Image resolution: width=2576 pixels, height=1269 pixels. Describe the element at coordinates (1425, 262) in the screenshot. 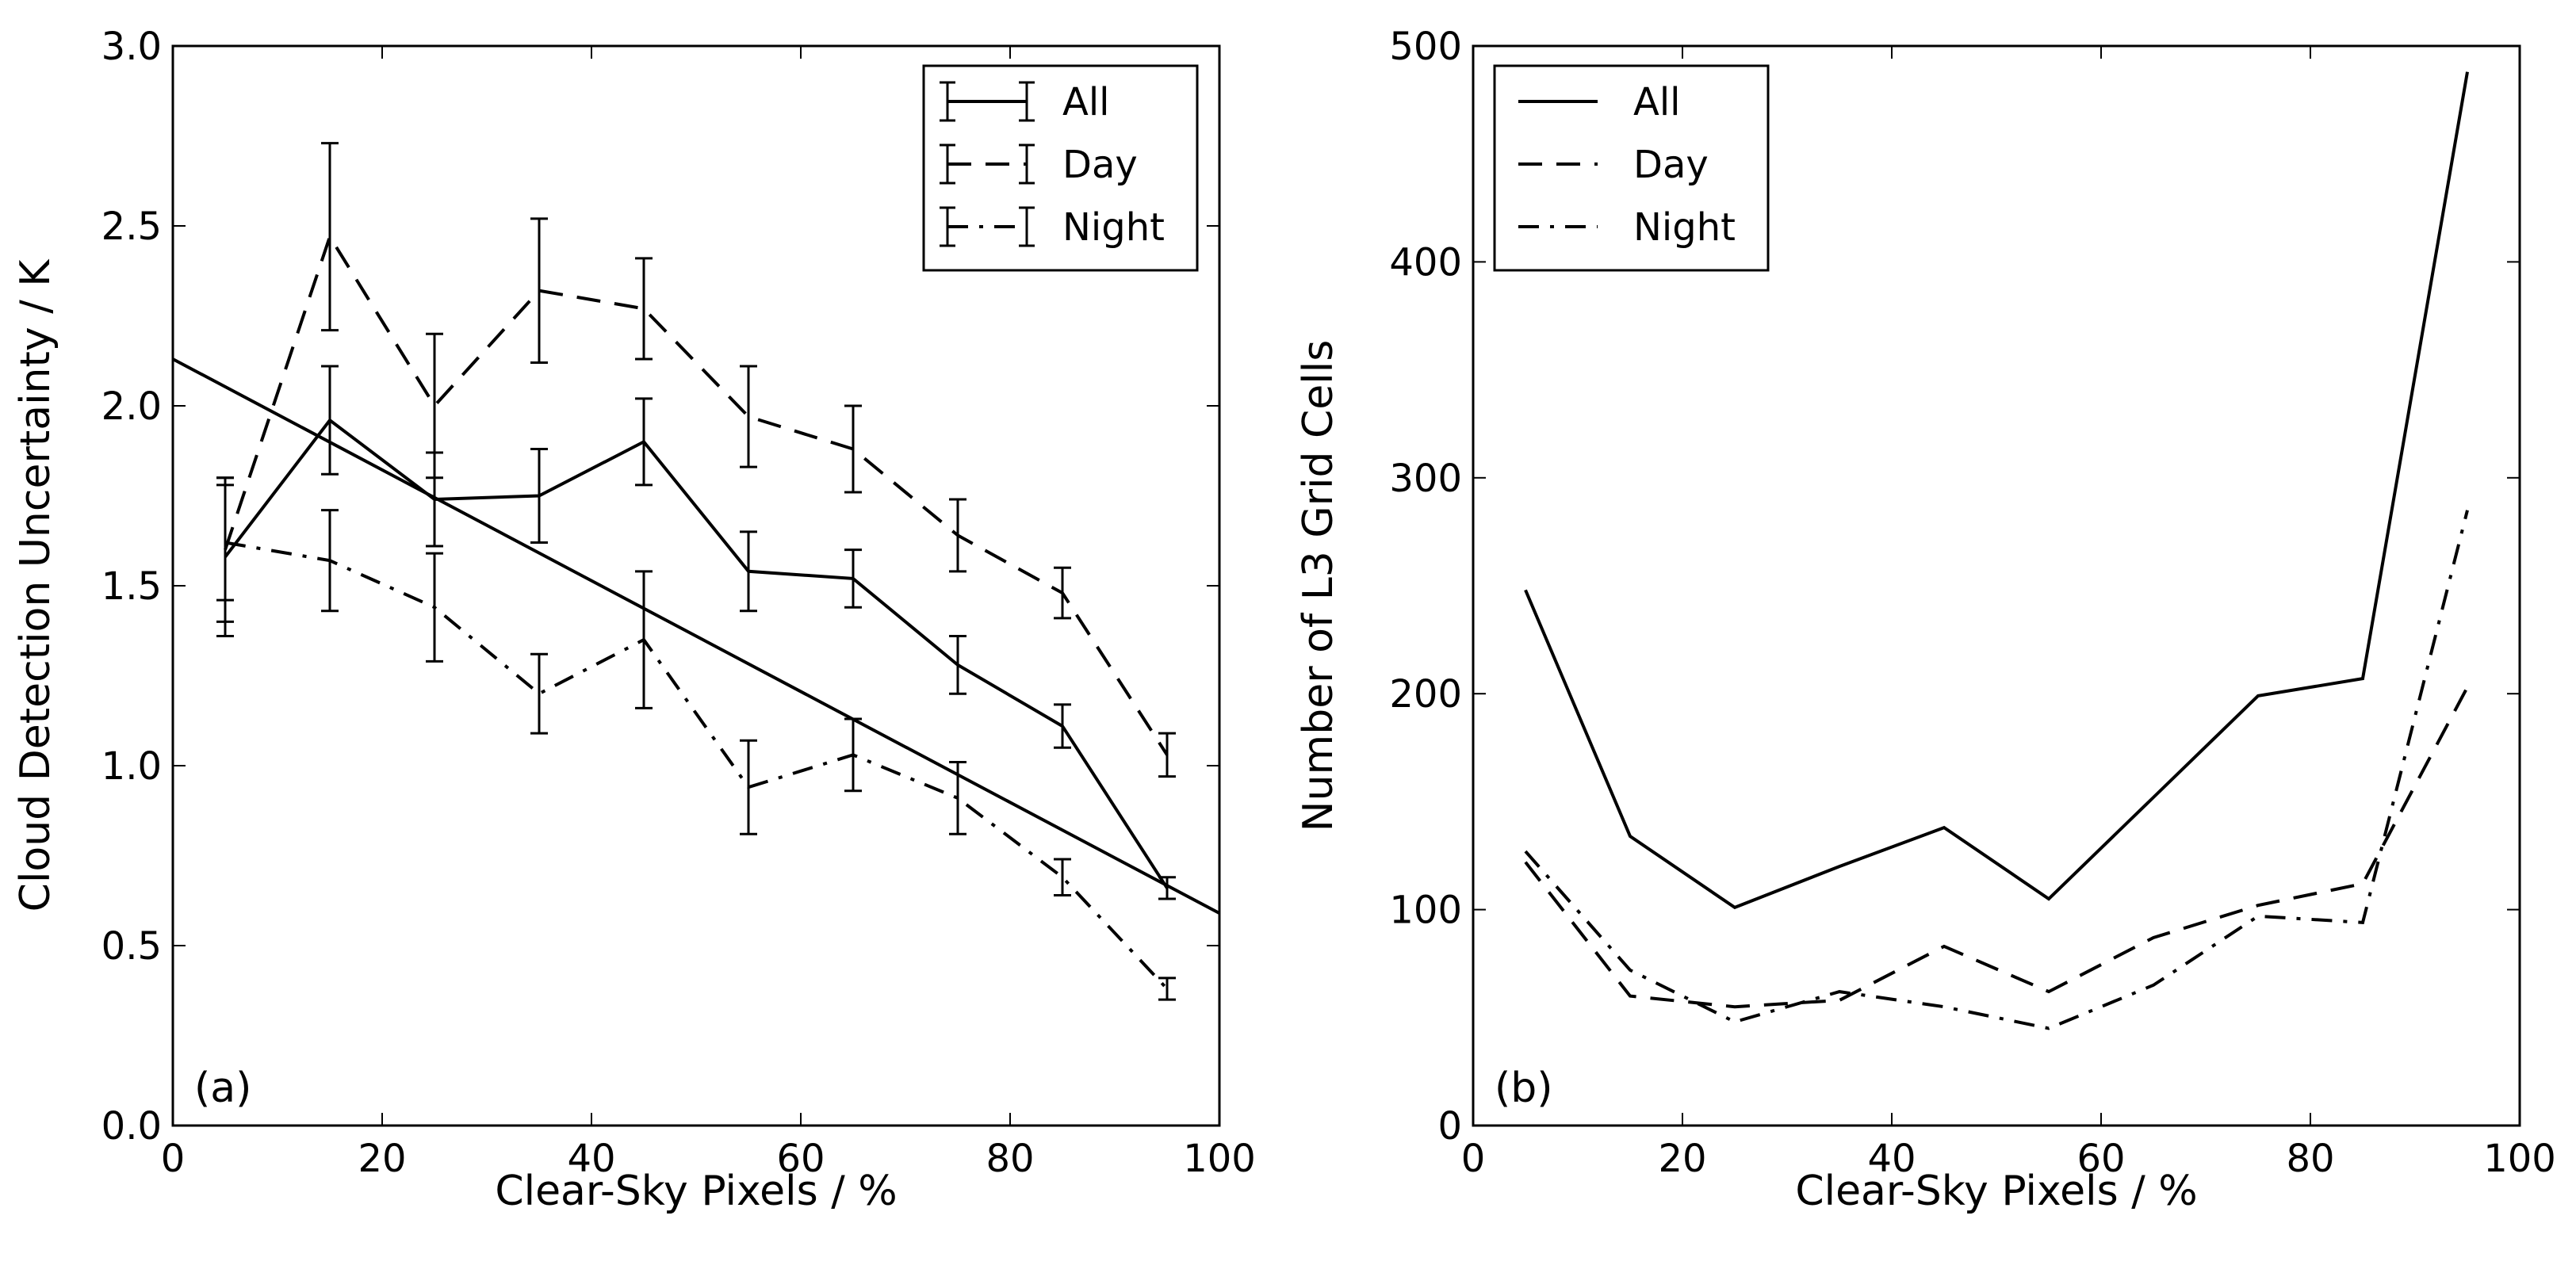

I see `b-ytick-label: 400` at that location.